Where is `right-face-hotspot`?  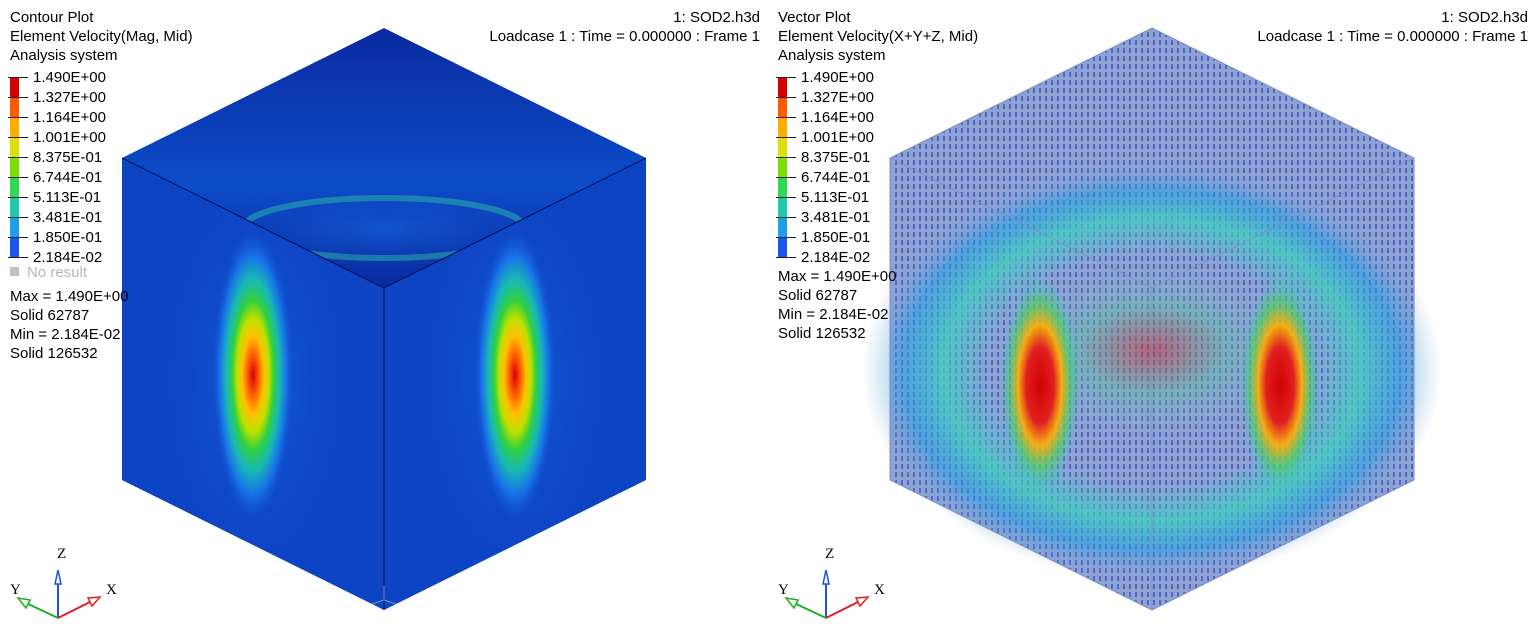
right-face-hotspot is located at coordinates (515, 375).